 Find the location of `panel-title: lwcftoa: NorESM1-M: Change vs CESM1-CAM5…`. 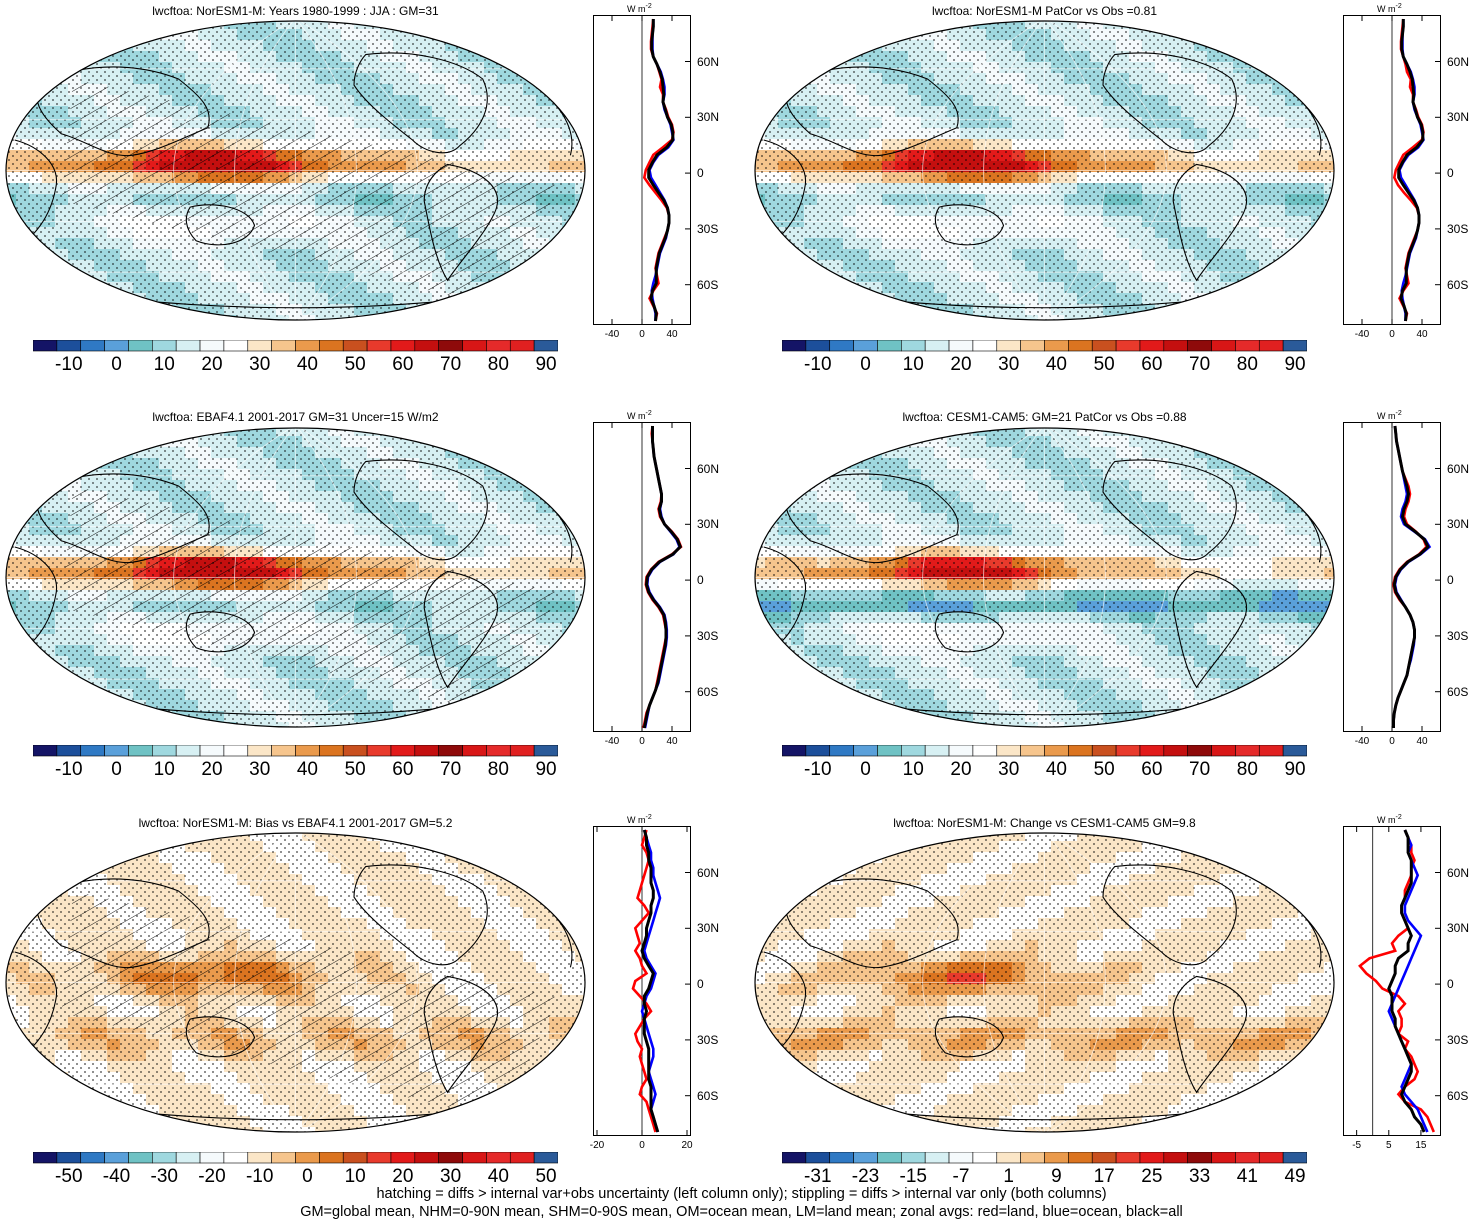

panel-title: lwcftoa: NorESM1-M: Change vs CESM1-CAM5… is located at coordinates (1044, 823).